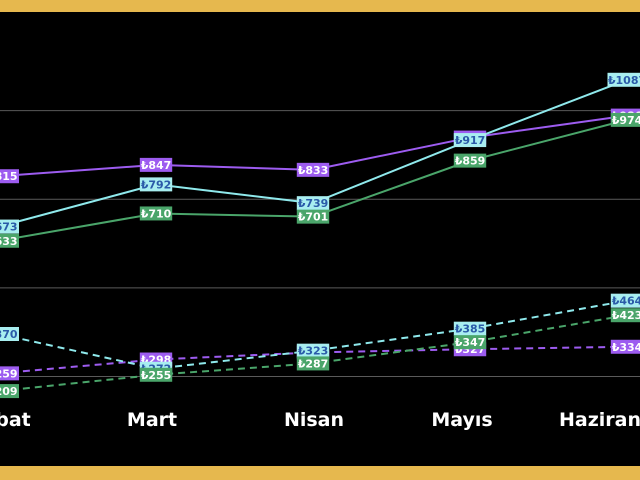  I want to click on x-tick-label: Mayıs, so click(461, 420).